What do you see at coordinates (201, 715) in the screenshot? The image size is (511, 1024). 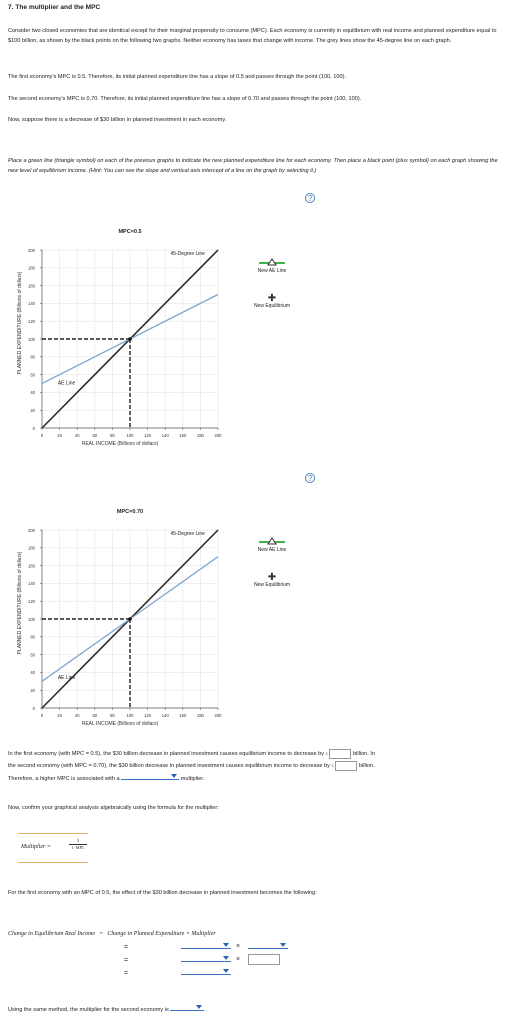 I see `x-tick-label: 180` at bounding box center [201, 715].